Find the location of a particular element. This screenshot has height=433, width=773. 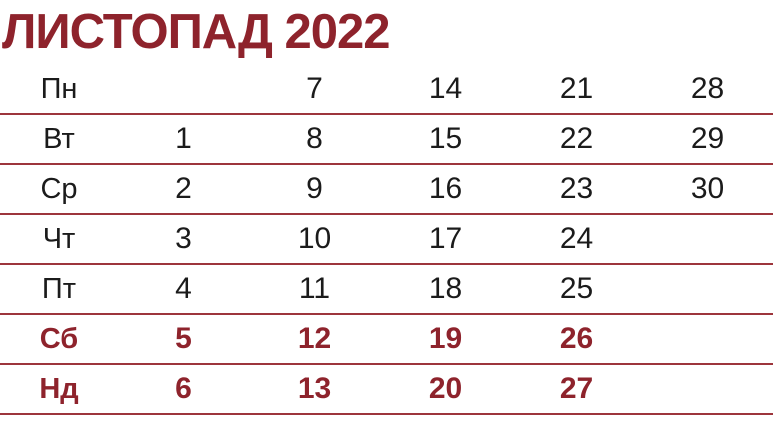

date-cell: 19 is located at coordinates (445, 338).